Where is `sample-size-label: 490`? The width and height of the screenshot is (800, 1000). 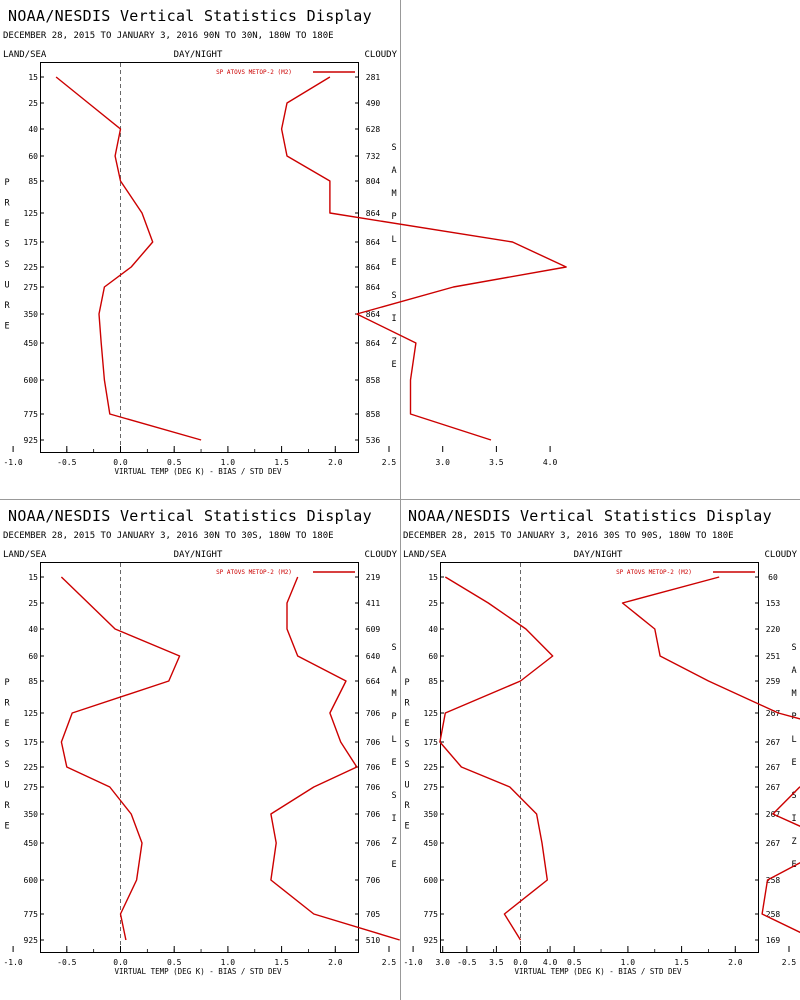
sample-size-label: 490 is located at coordinates (373, 103).